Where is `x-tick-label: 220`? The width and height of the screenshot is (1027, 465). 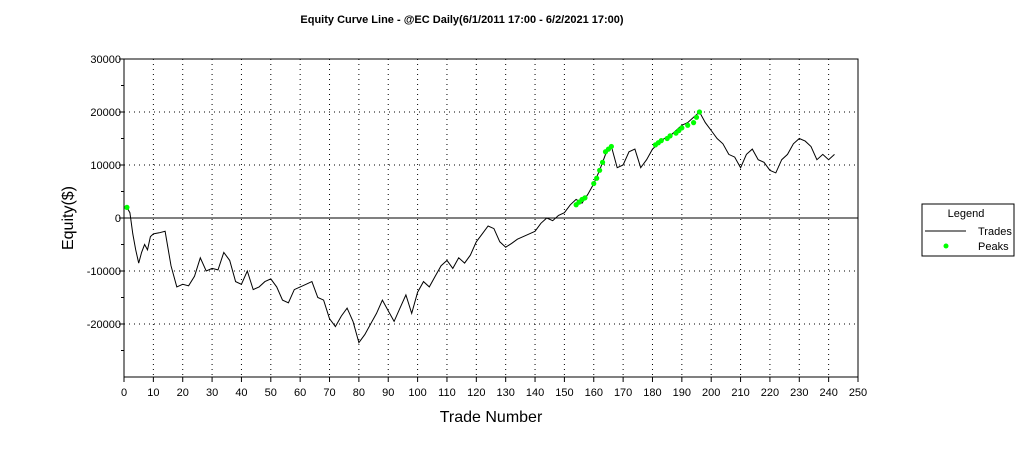 x-tick-label: 220 is located at coordinates (770, 393).